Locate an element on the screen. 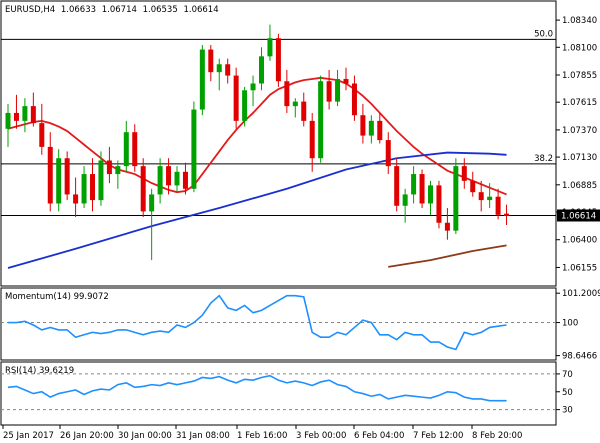 The height and width of the screenshot is (443, 600). price-tick-label: 1.07130 is located at coordinates (579, 158).